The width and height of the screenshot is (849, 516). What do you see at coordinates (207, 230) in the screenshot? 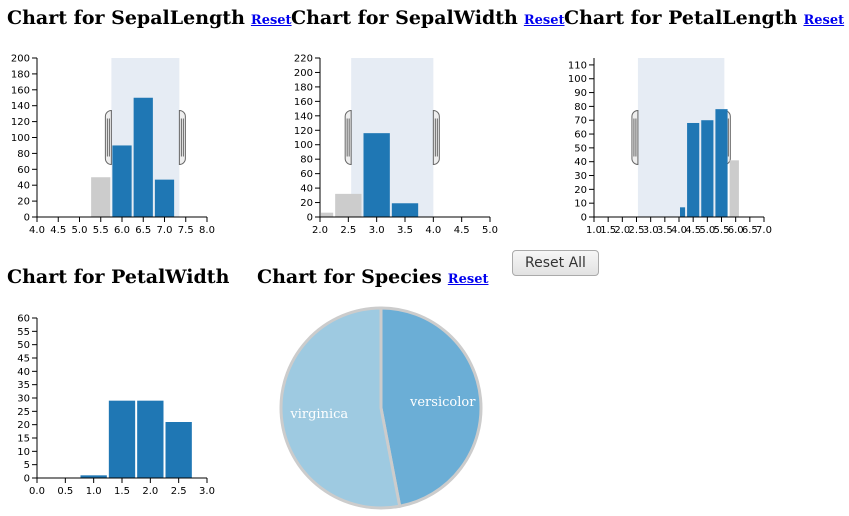
I see `x-tick-label: 8.0` at bounding box center [207, 230].